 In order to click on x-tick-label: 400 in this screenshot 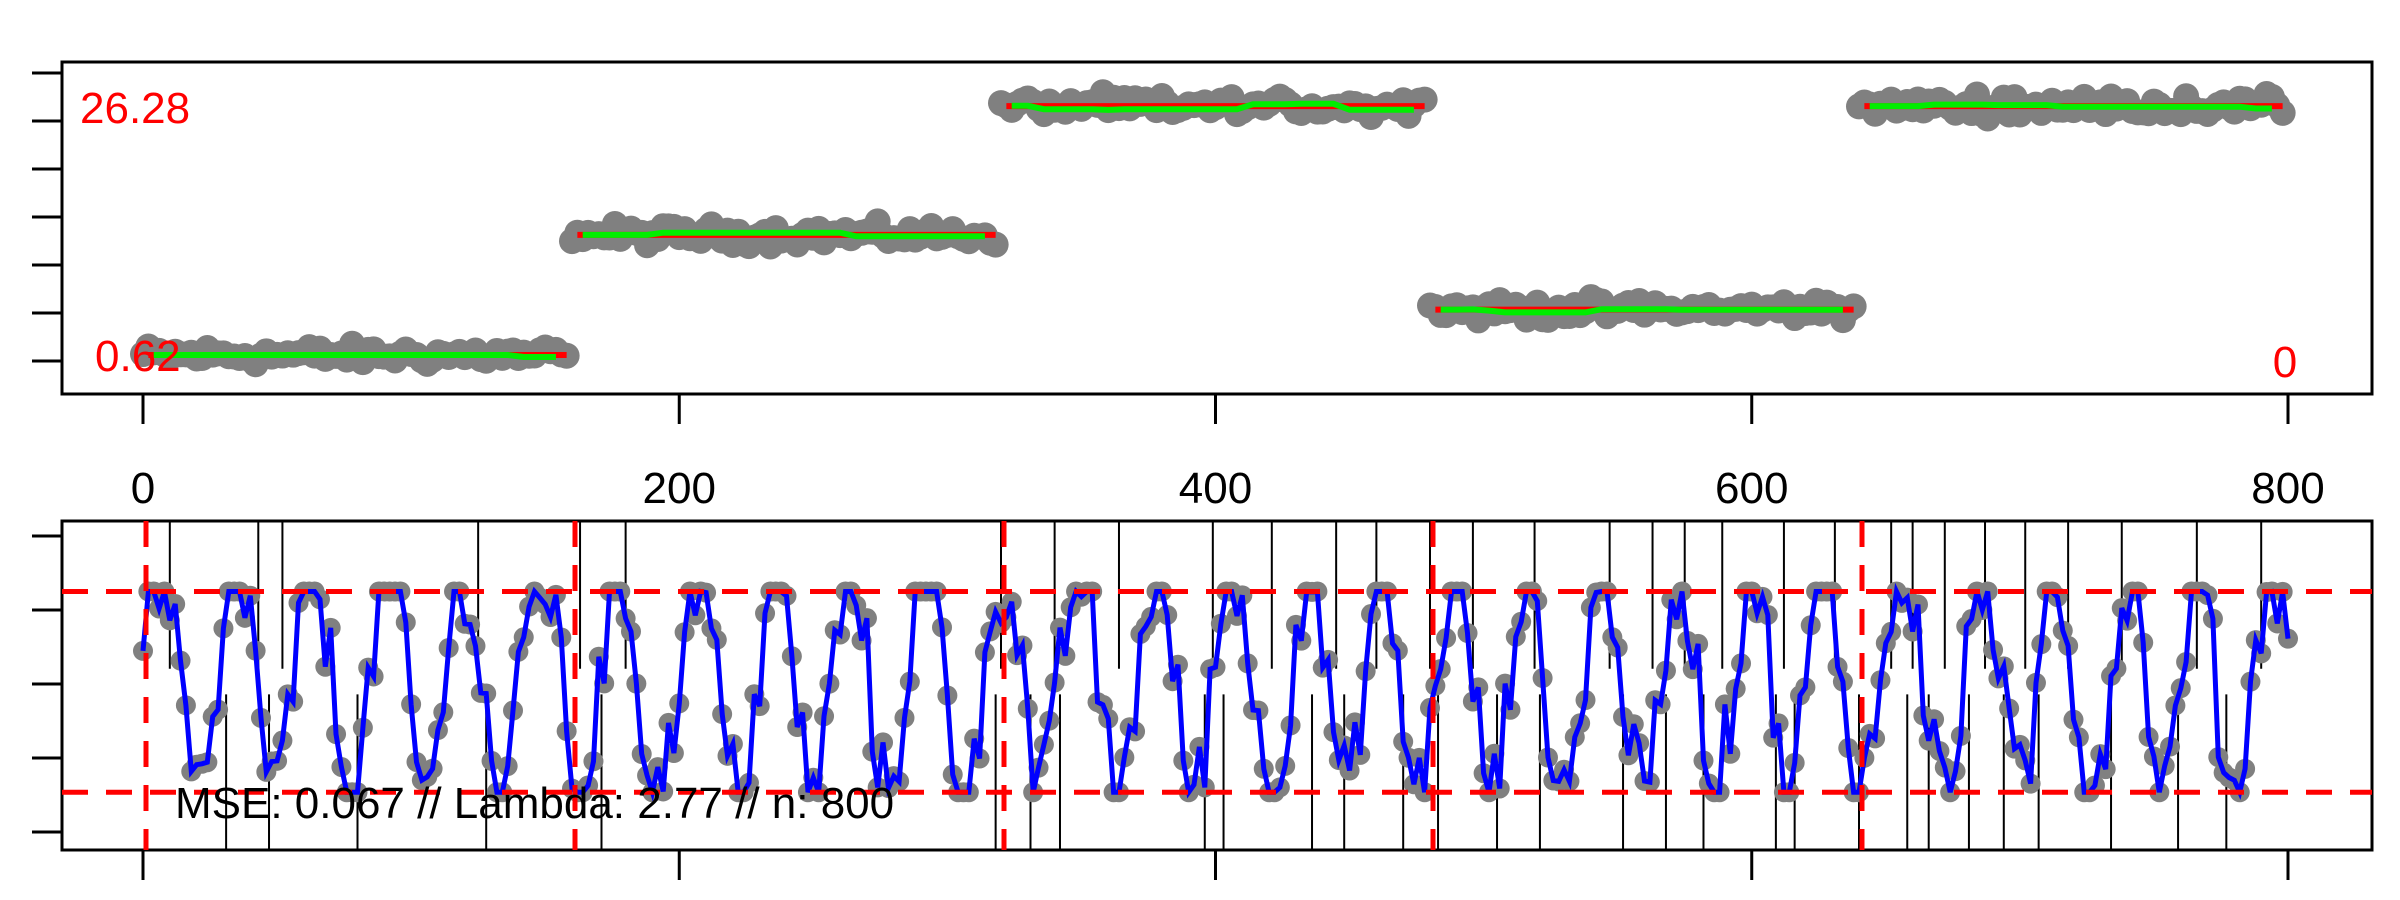, I will do `click(1215, 488)`.